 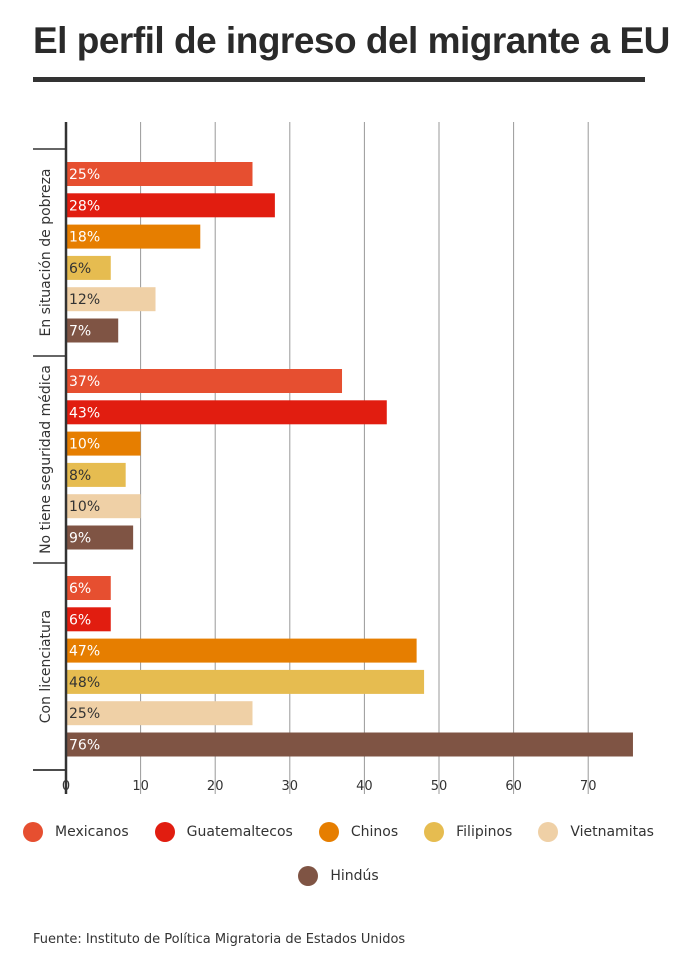 I want to click on x-tick-label: 30, so click(x=290, y=786).